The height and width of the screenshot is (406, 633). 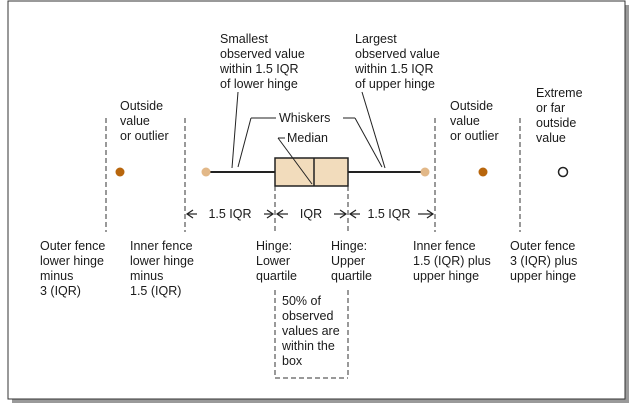 I want to click on outer-fence-high-label: Outer fence 3 (IQR) plus upper hinge, so click(x=543, y=261).